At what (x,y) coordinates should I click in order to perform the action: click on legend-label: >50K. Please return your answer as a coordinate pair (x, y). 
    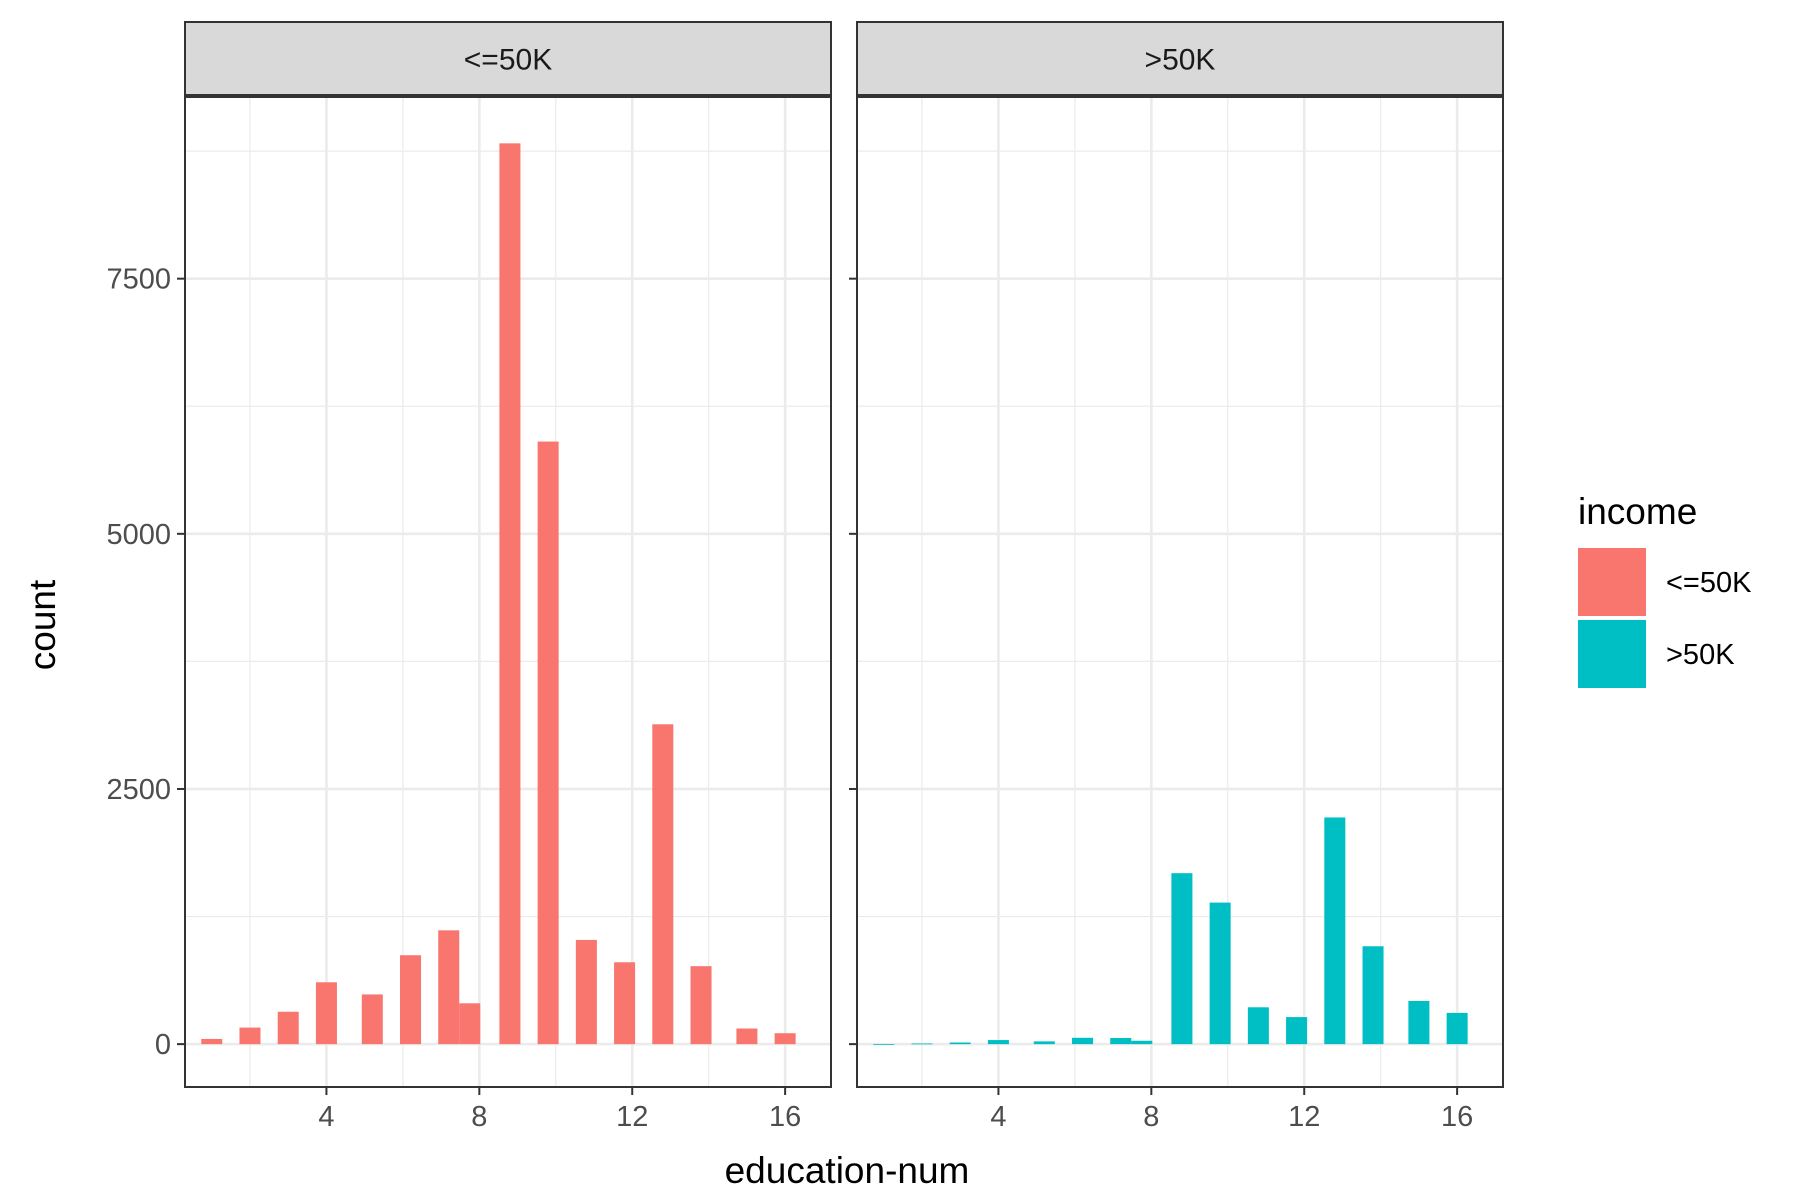
    Looking at the image, I should click on (1700, 655).